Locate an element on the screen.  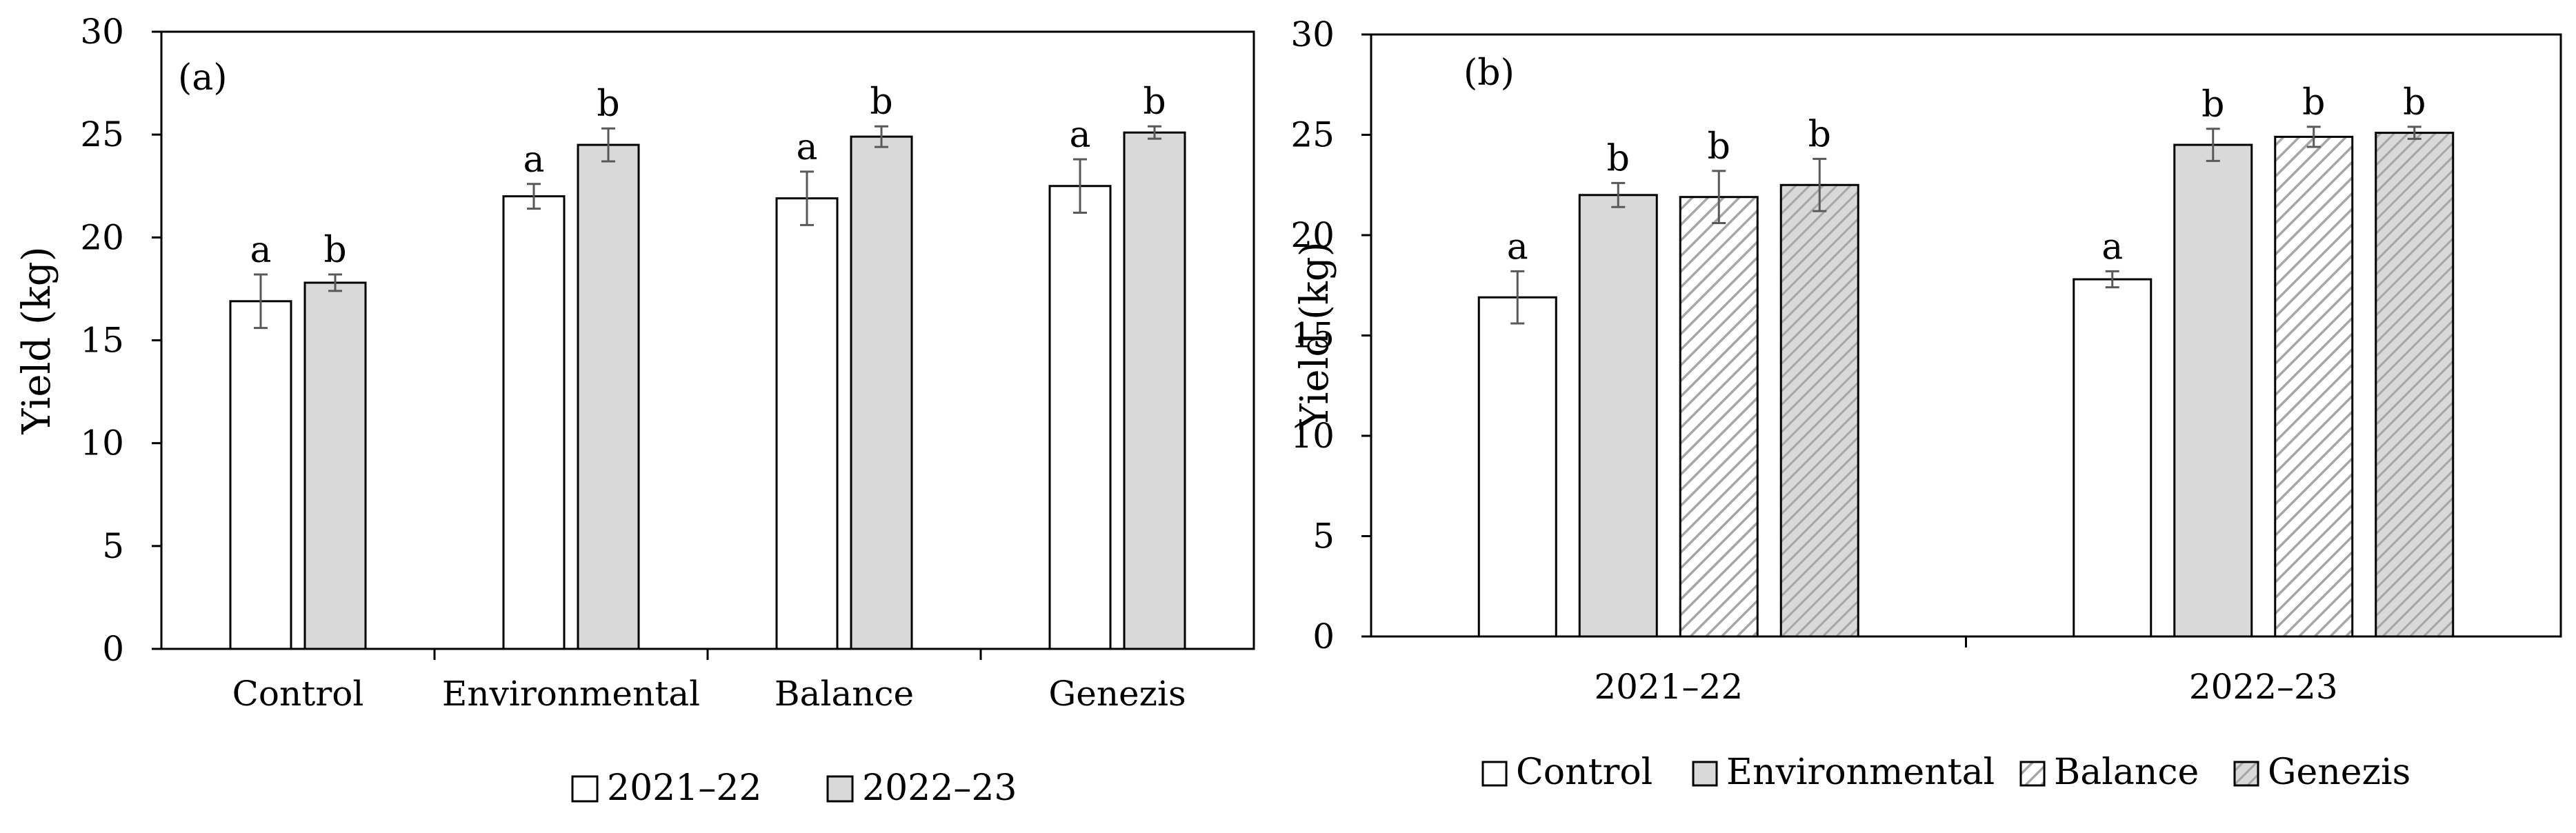
x-category-label: Environmental is located at coordinates (571, 694).